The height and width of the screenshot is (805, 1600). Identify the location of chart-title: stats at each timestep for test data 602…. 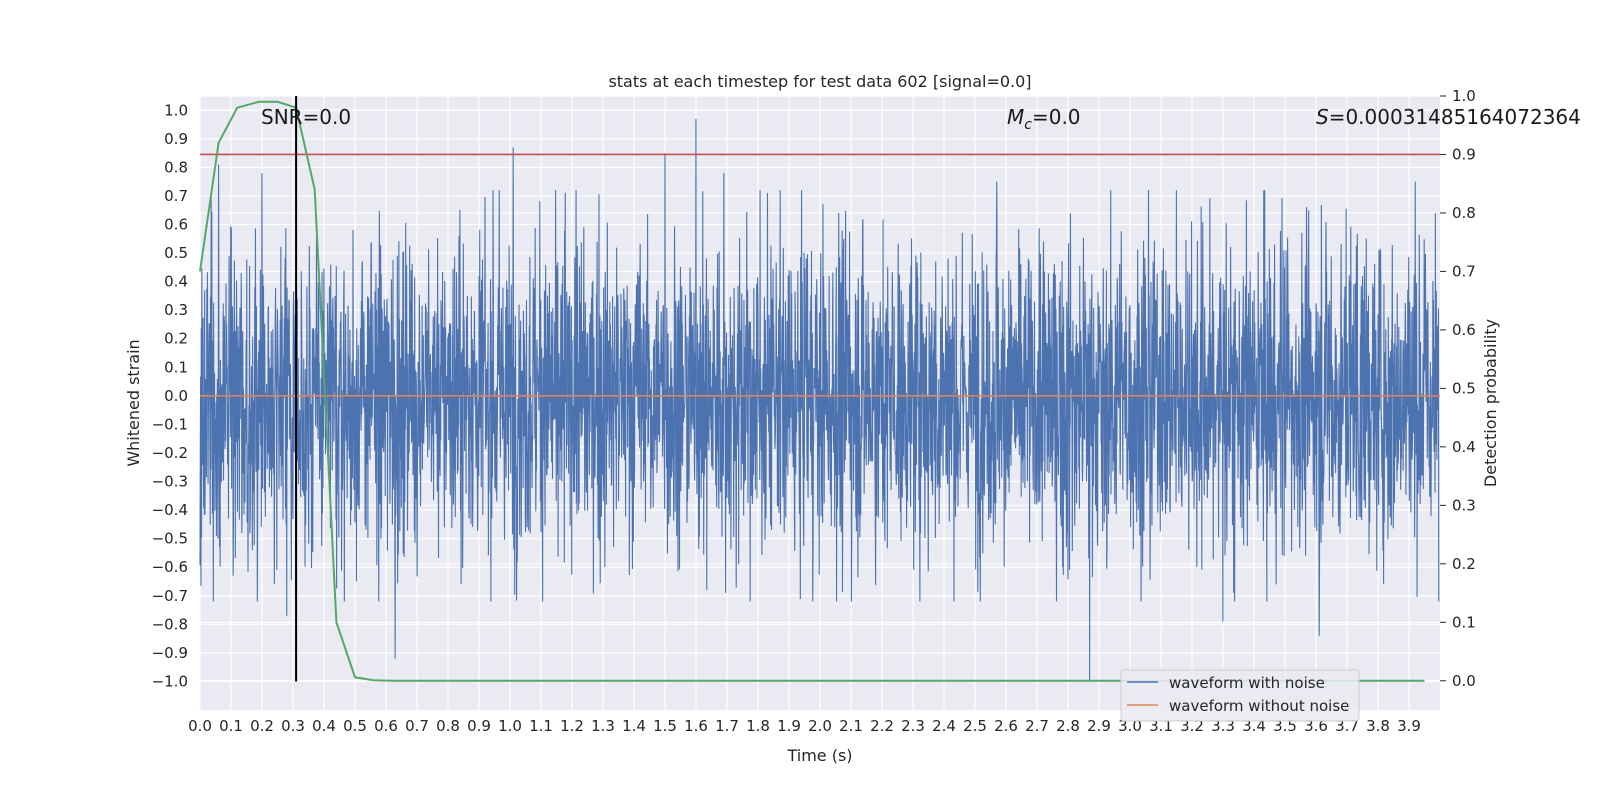
(819, 81).